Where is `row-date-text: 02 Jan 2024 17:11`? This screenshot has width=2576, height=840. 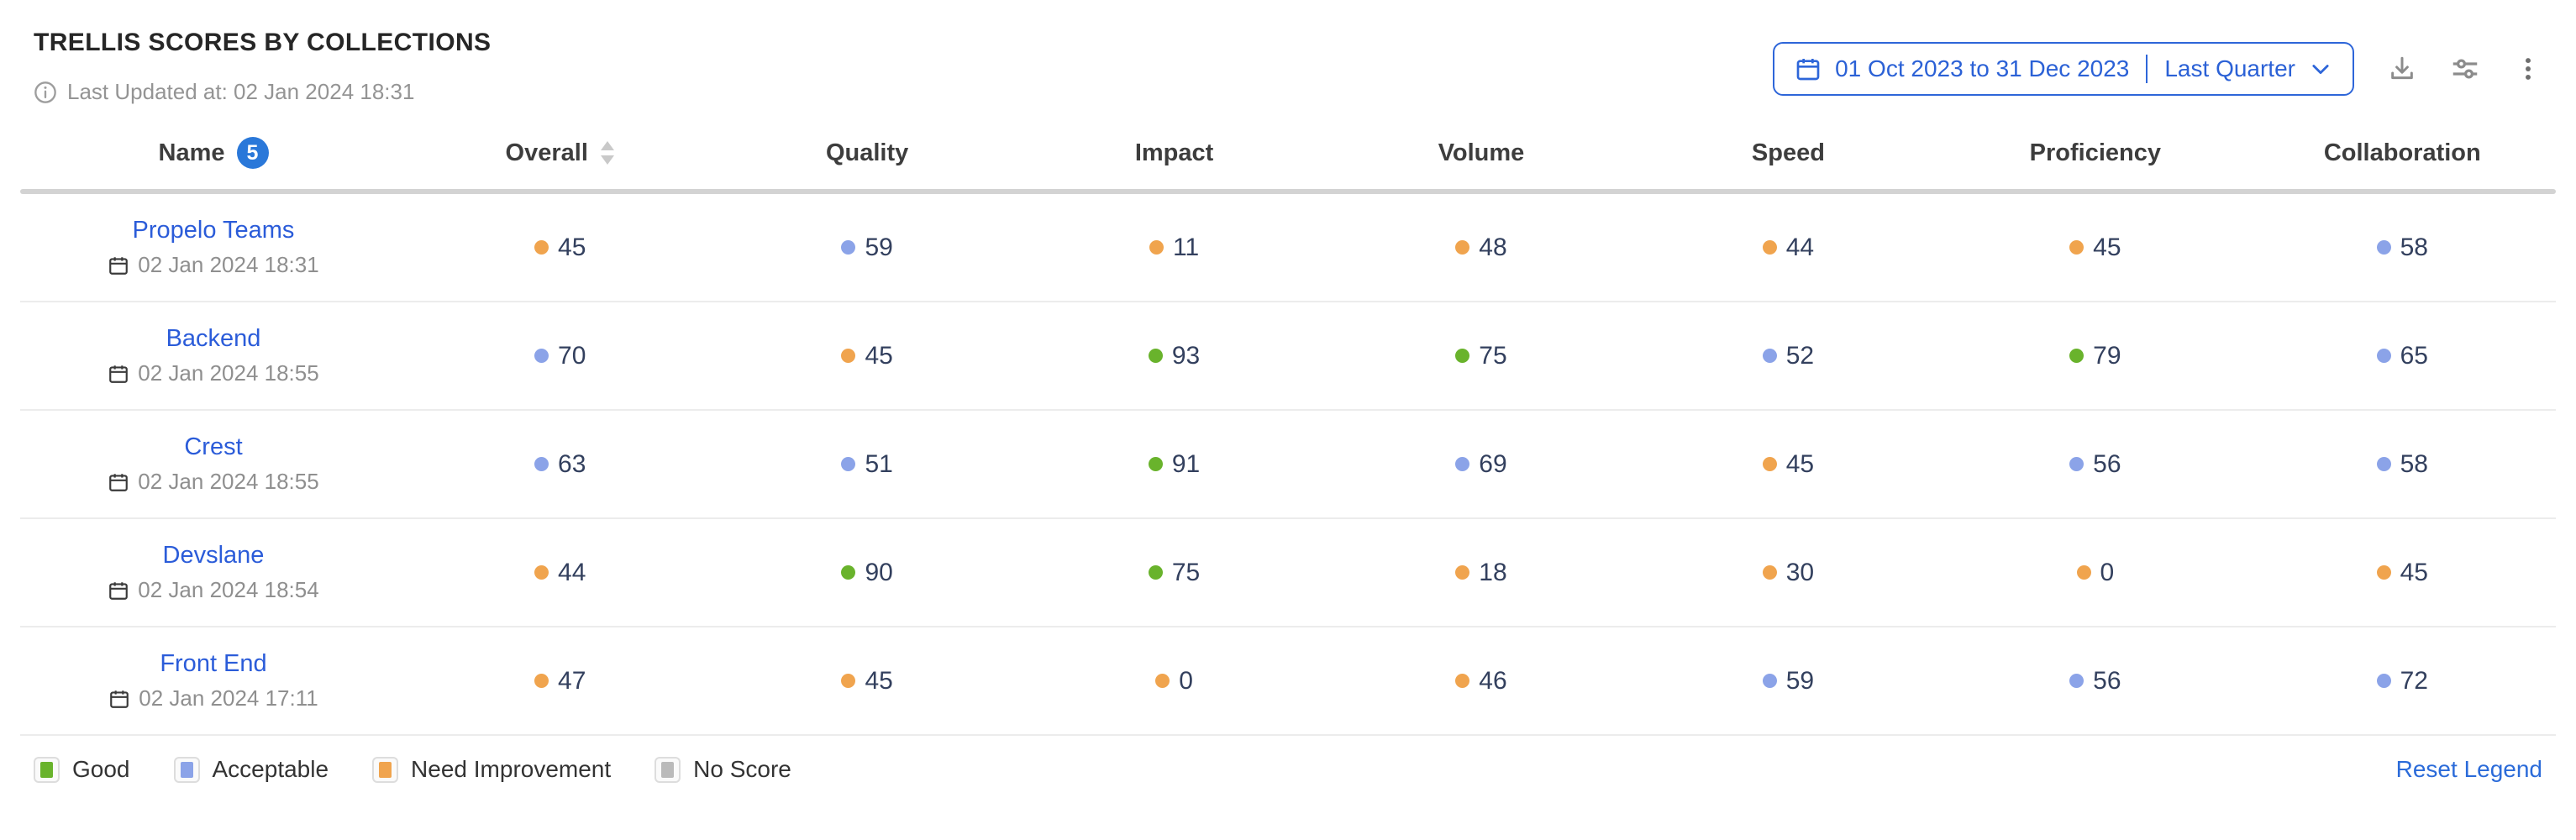 row-date-text: 02 Jan 2024 17:11 is located at coordinates (228, 698).